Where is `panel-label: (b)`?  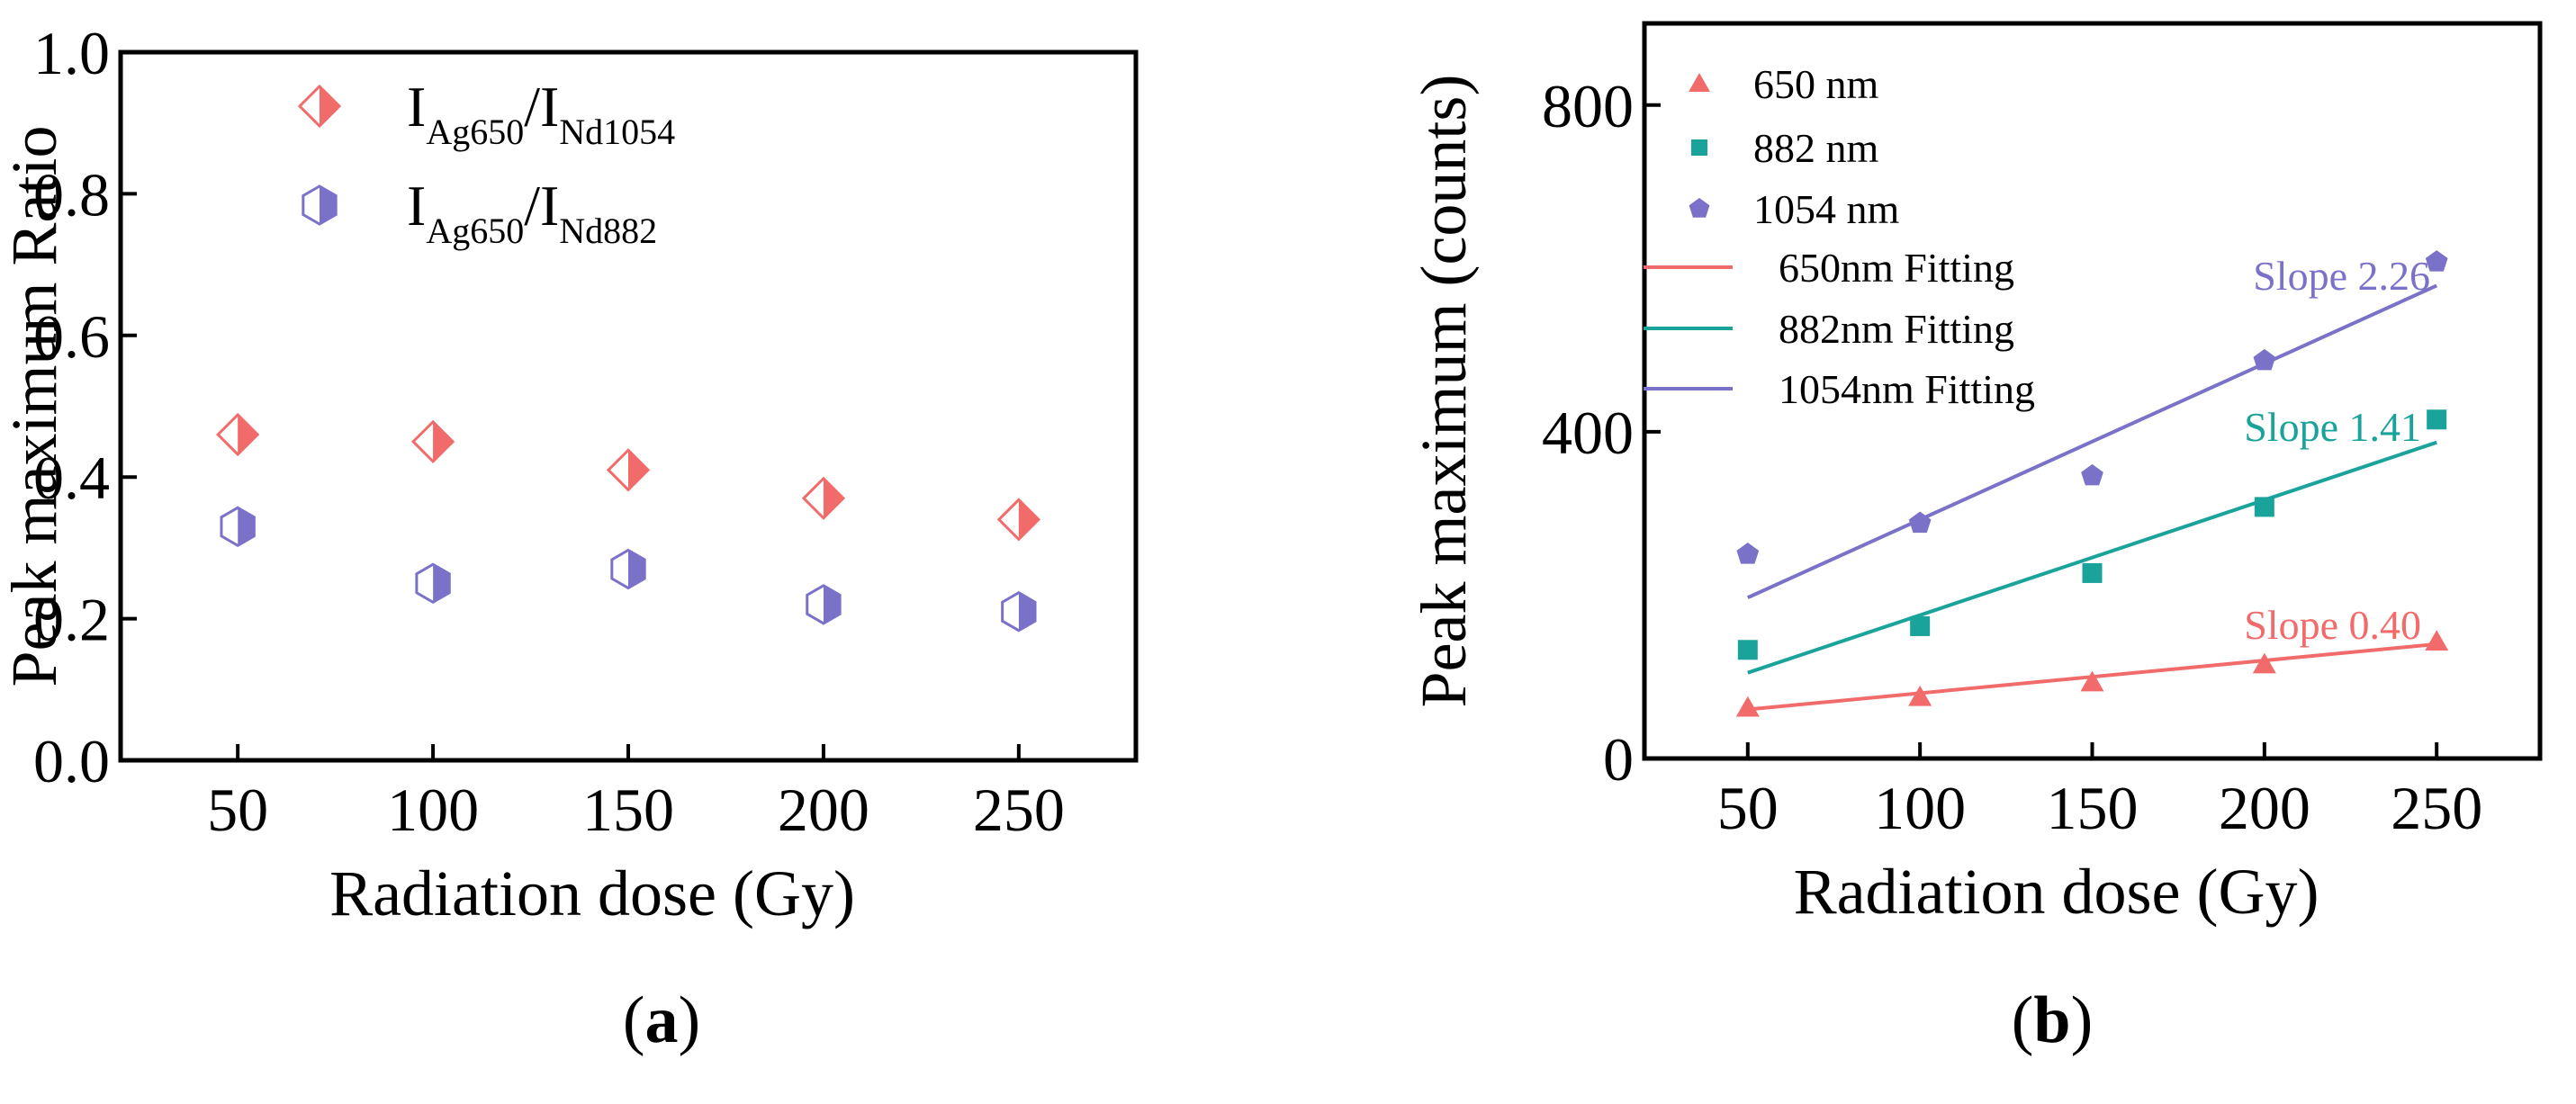 panel-label: (b) is located at coordinates (2052, 1020).